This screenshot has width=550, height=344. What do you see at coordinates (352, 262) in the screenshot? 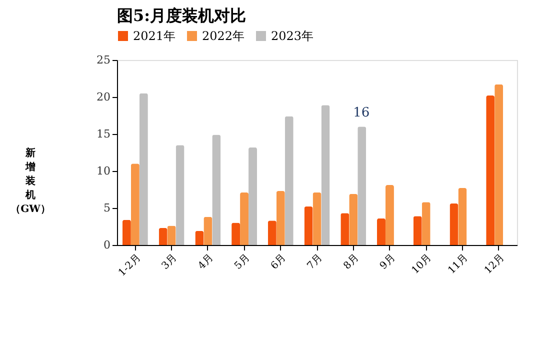
I see `x-tick-label: 8月` at bounding box center [352, 262].